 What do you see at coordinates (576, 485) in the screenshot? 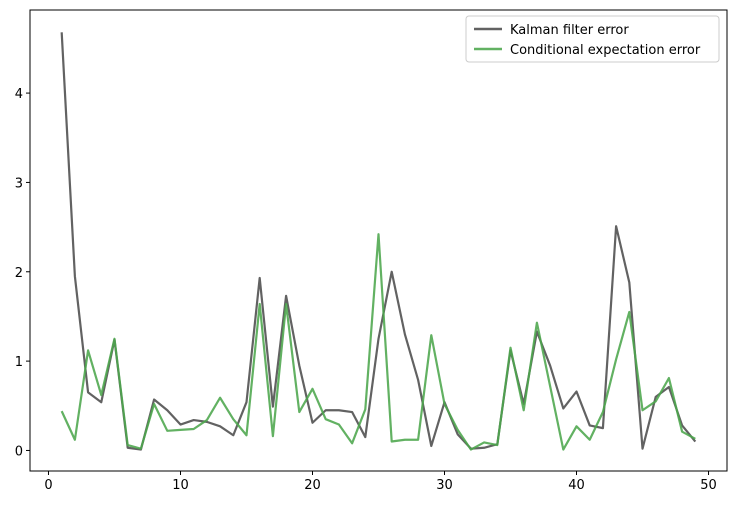
I see `x-tick-label: 40` at bounding box center [576, 485].